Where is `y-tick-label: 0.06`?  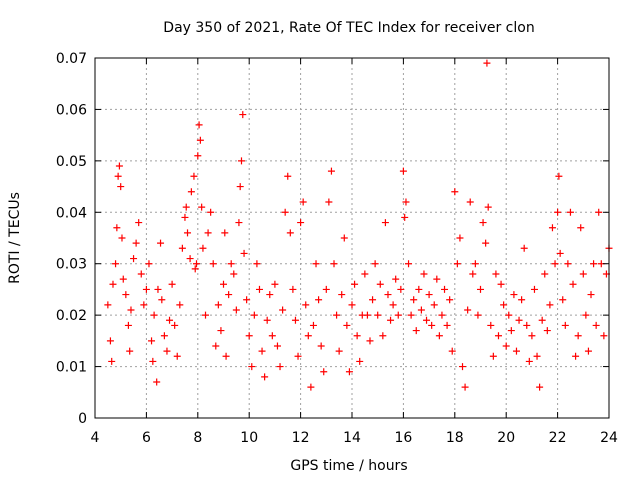
y-tick-label: 0.06 is located at coordinates (71, 110).